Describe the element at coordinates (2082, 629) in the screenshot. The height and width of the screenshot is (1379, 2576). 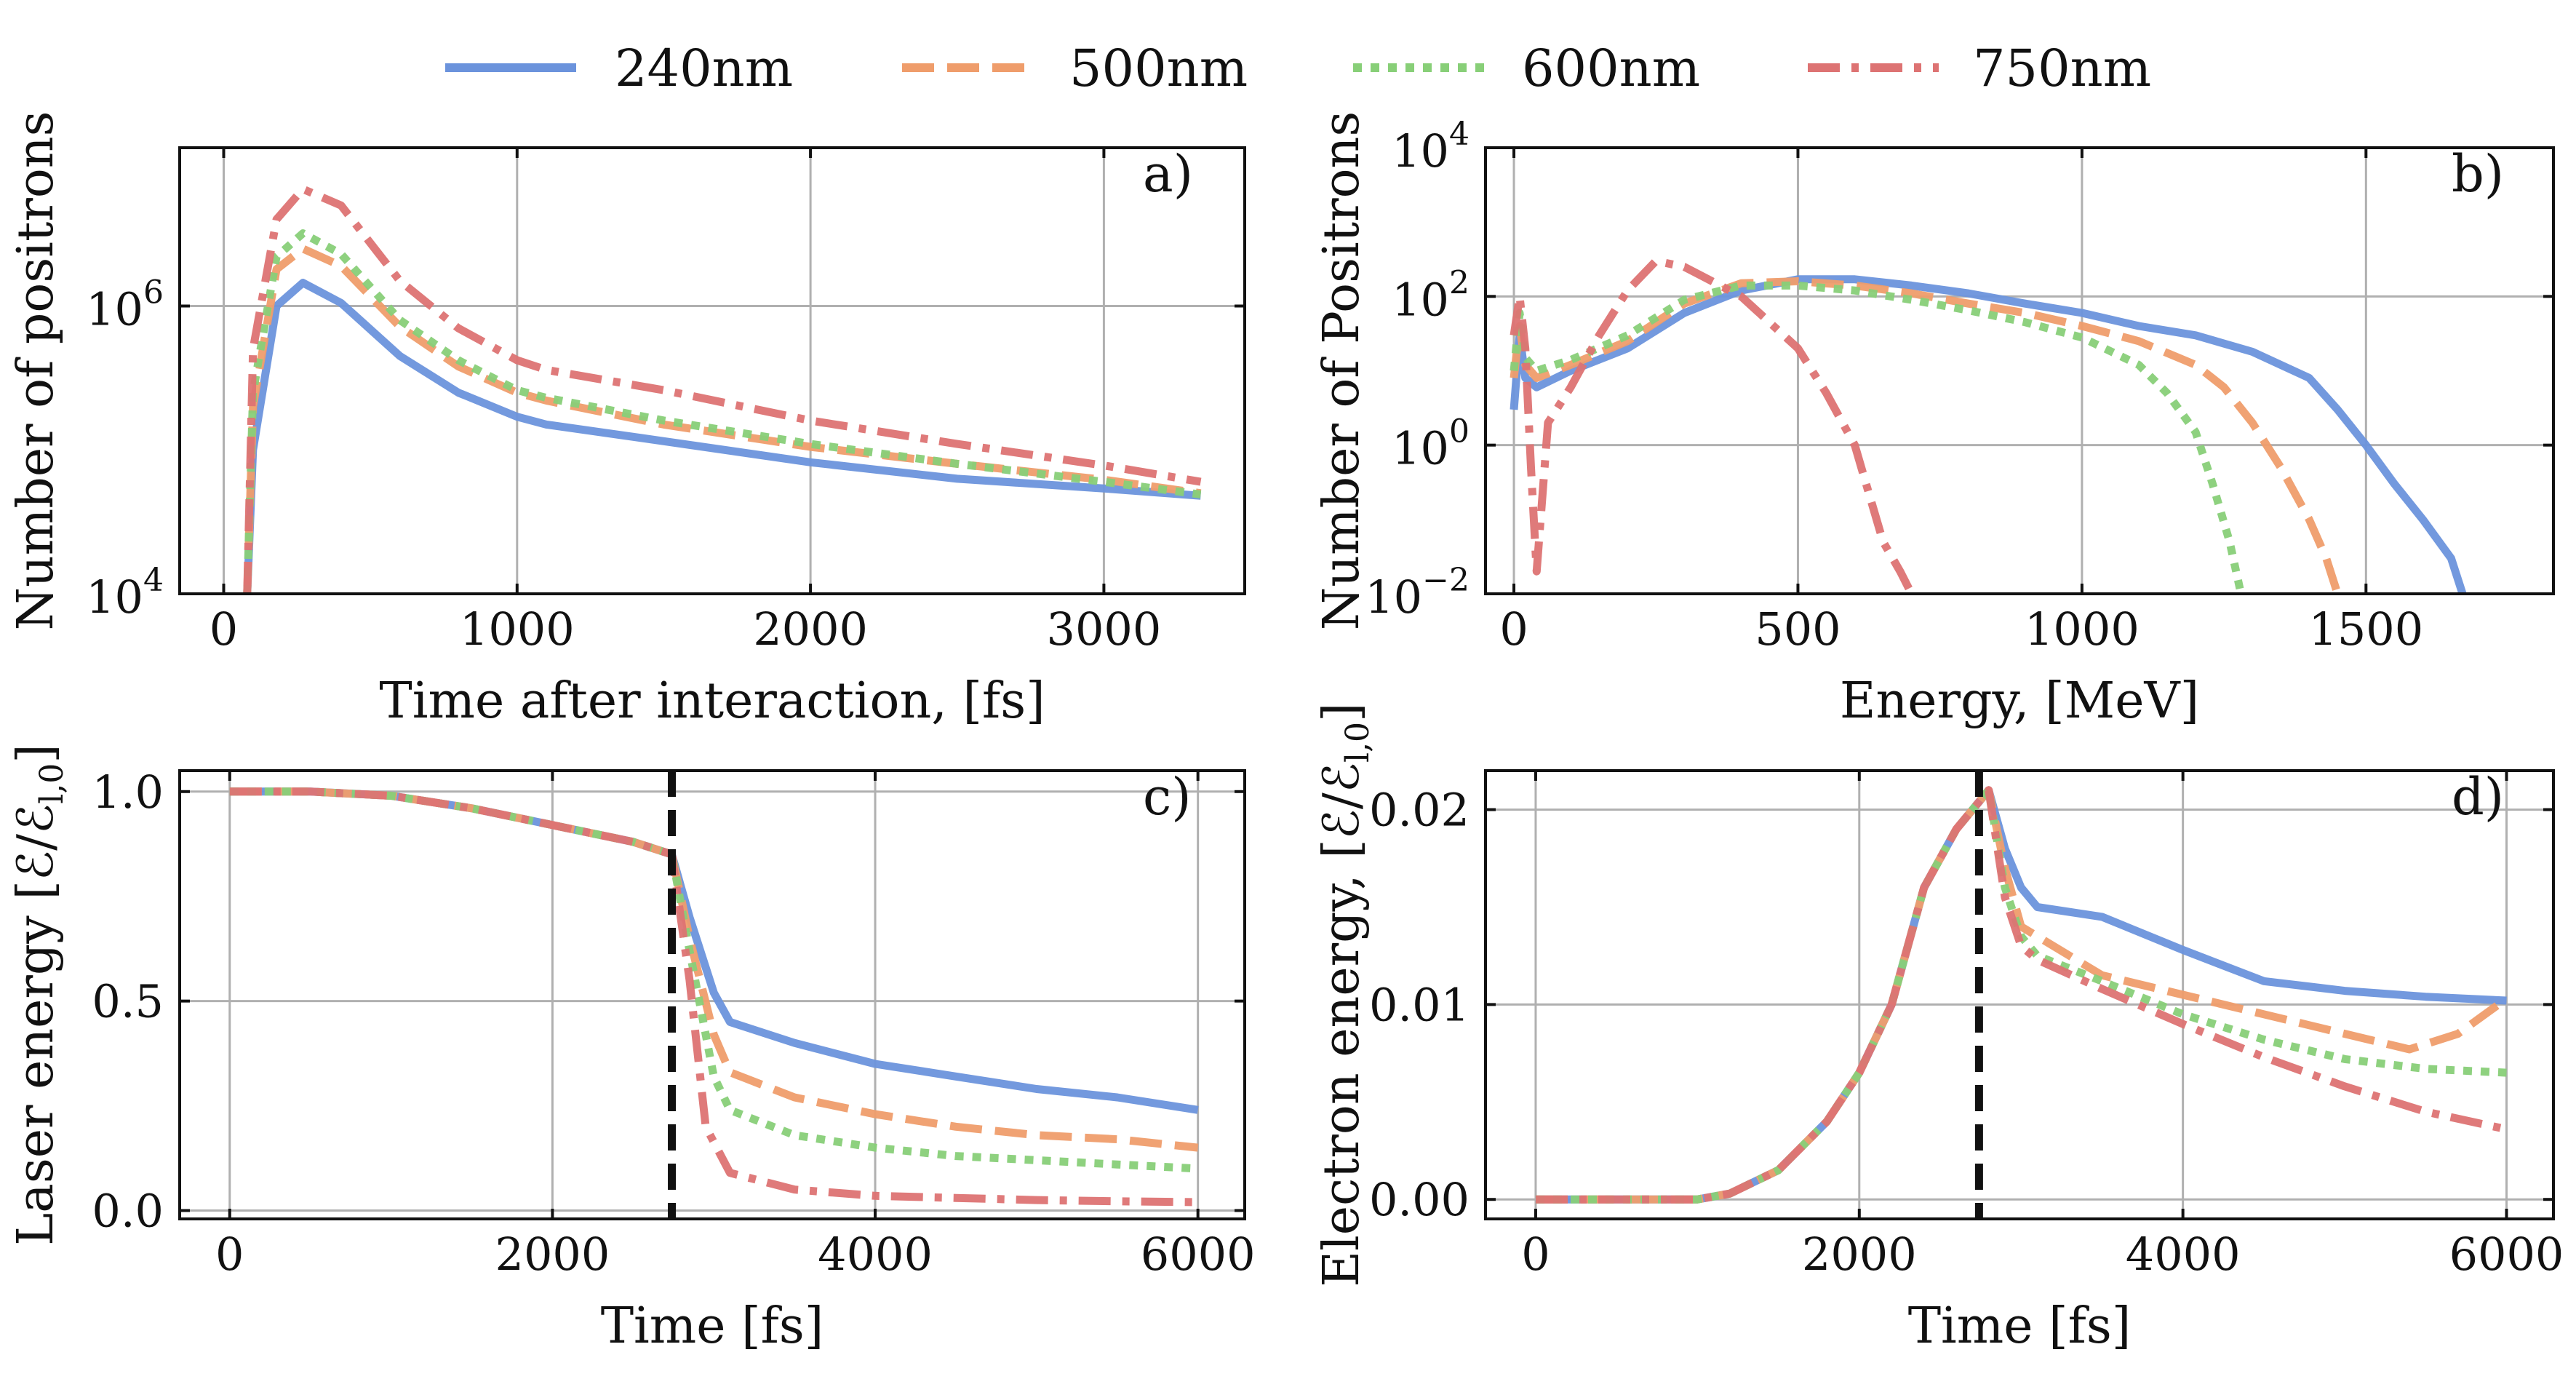
I see `panel-b-xtick-label-2: 1000` at that location.